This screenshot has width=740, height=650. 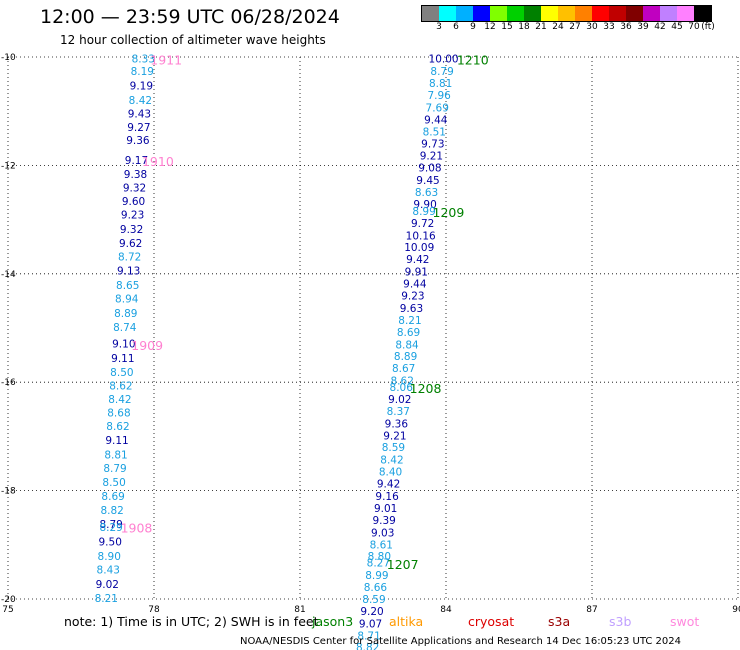 I want to click on pass-time-label: 1210, so click(x=473, y=60).